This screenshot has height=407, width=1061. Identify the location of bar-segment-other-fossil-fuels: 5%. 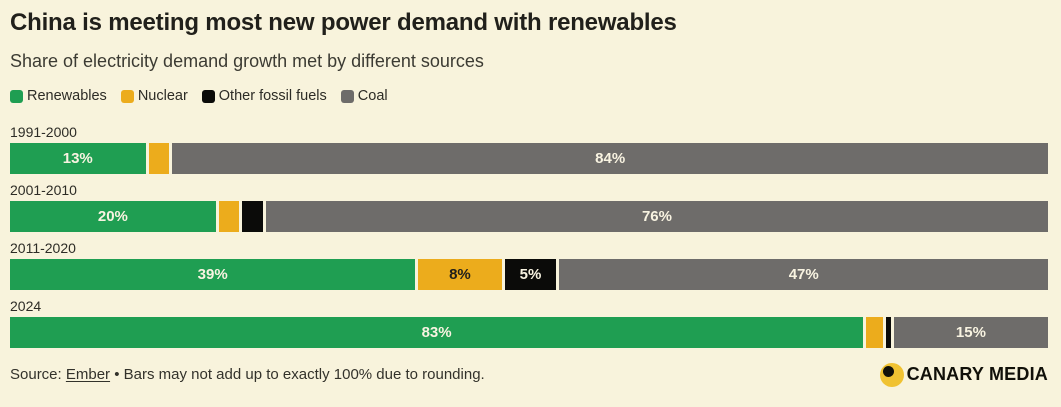
(530, 274).